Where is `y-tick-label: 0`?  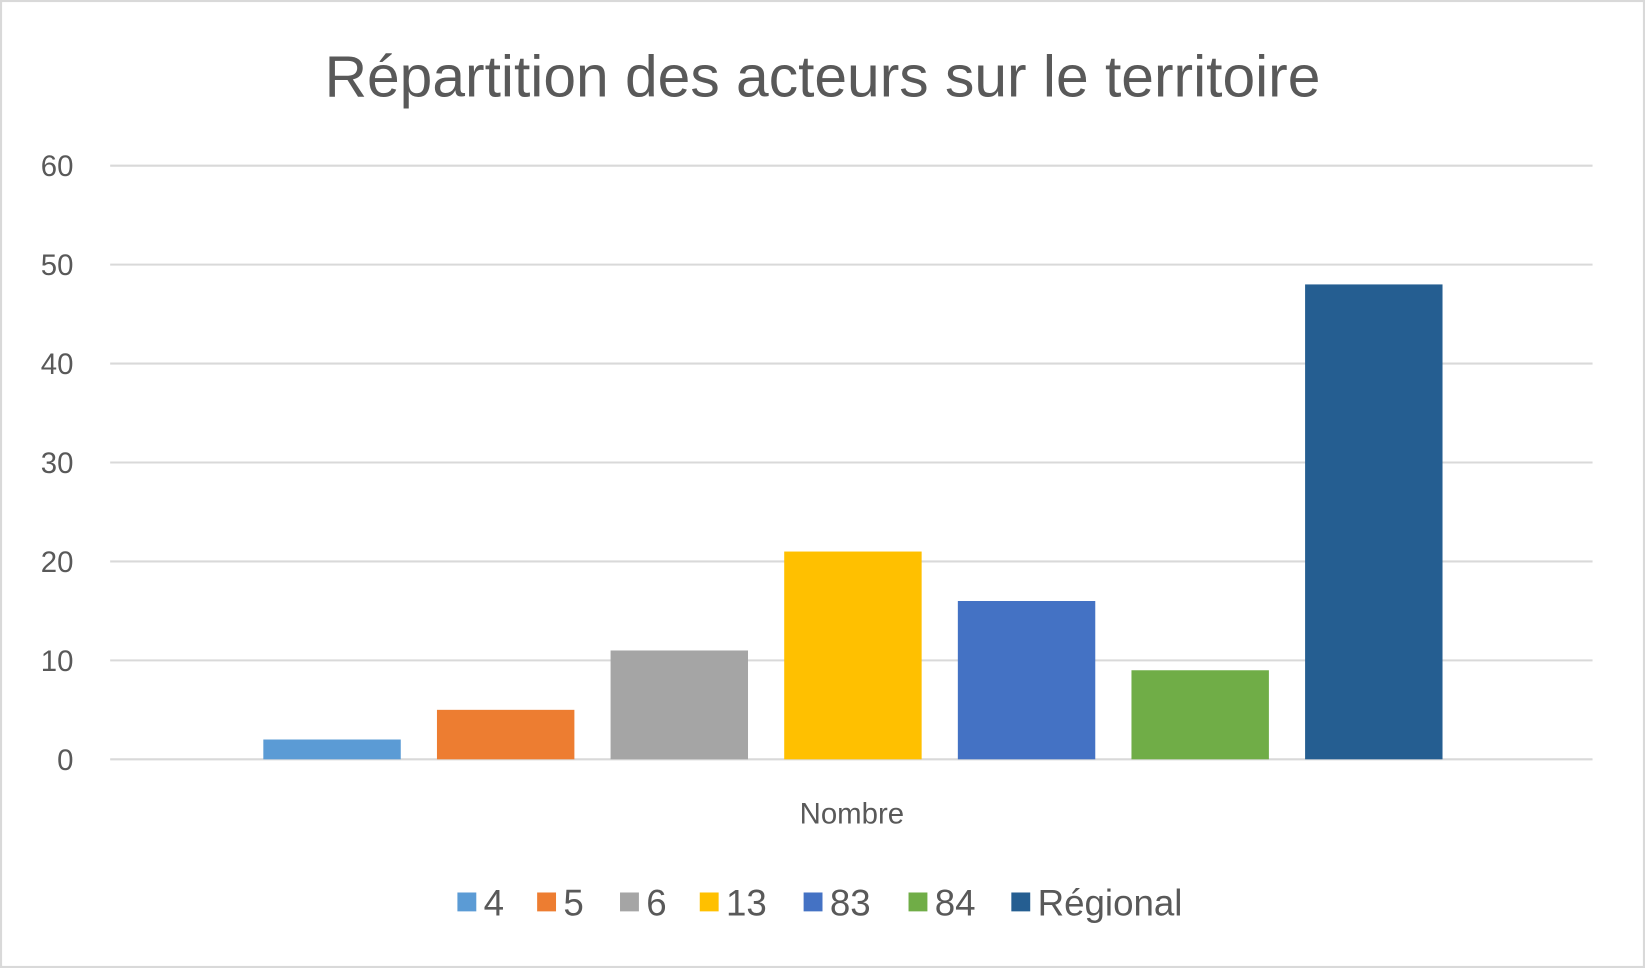
y-tick-label: 0 is located at coordinates (65, 760).